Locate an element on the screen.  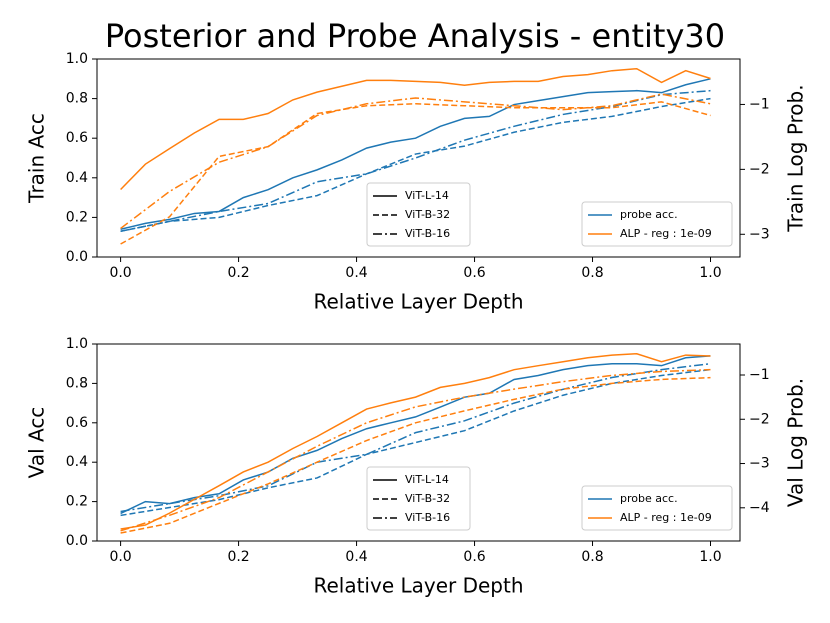
data-line is located at coordinates (415, 129).